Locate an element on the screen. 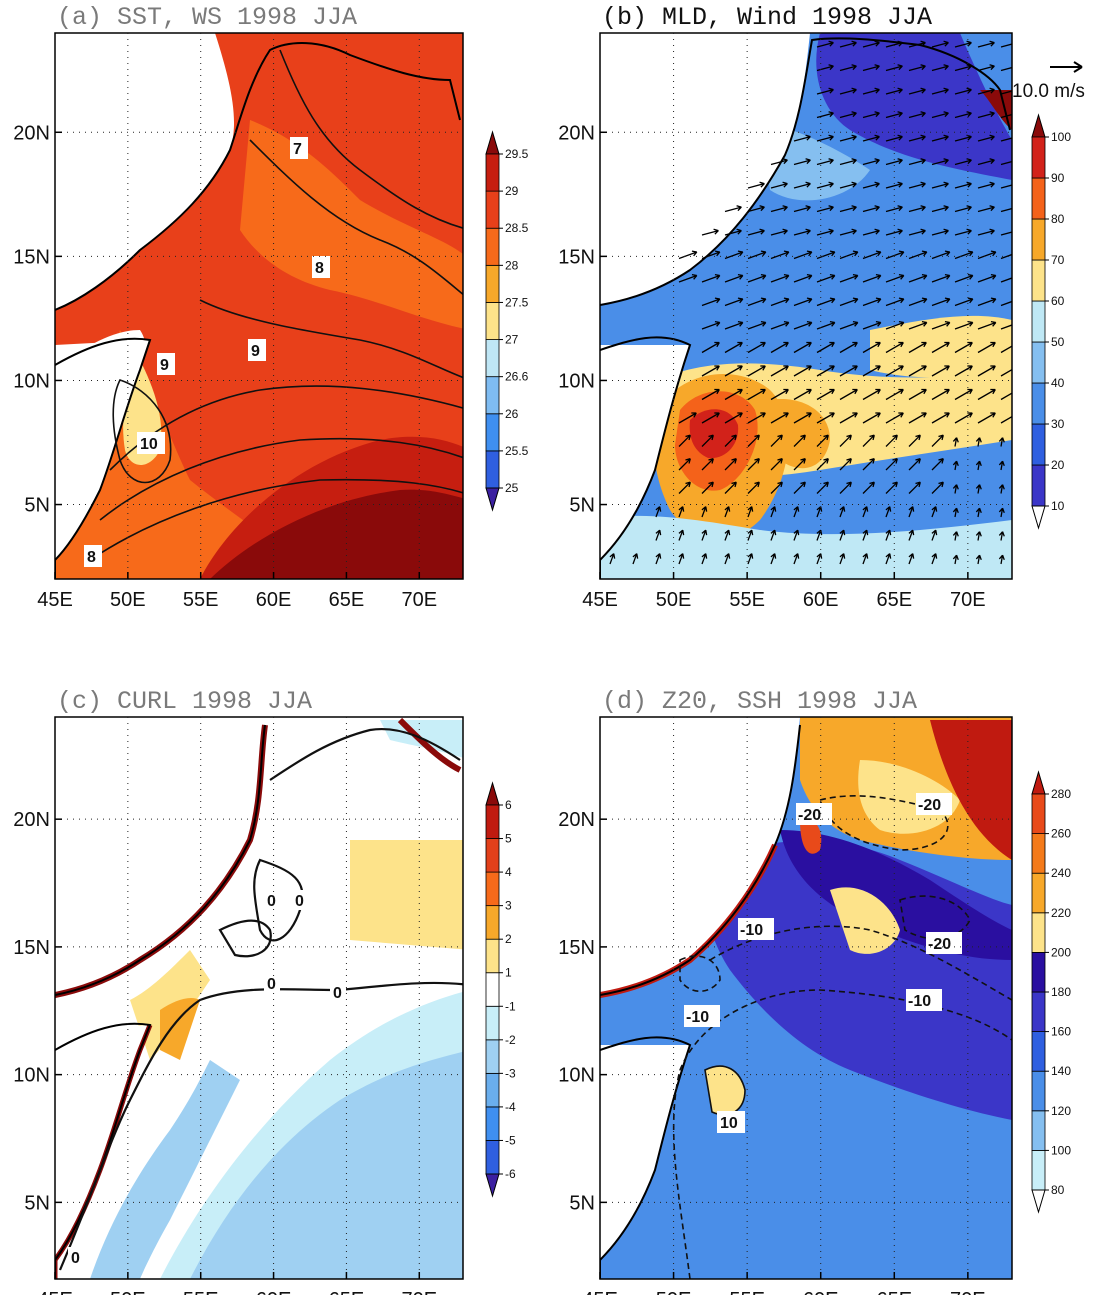 The height and width of the screenshot is (1295, 1111). tick-label-lon: 65E is located at coordinates (894, 1292).